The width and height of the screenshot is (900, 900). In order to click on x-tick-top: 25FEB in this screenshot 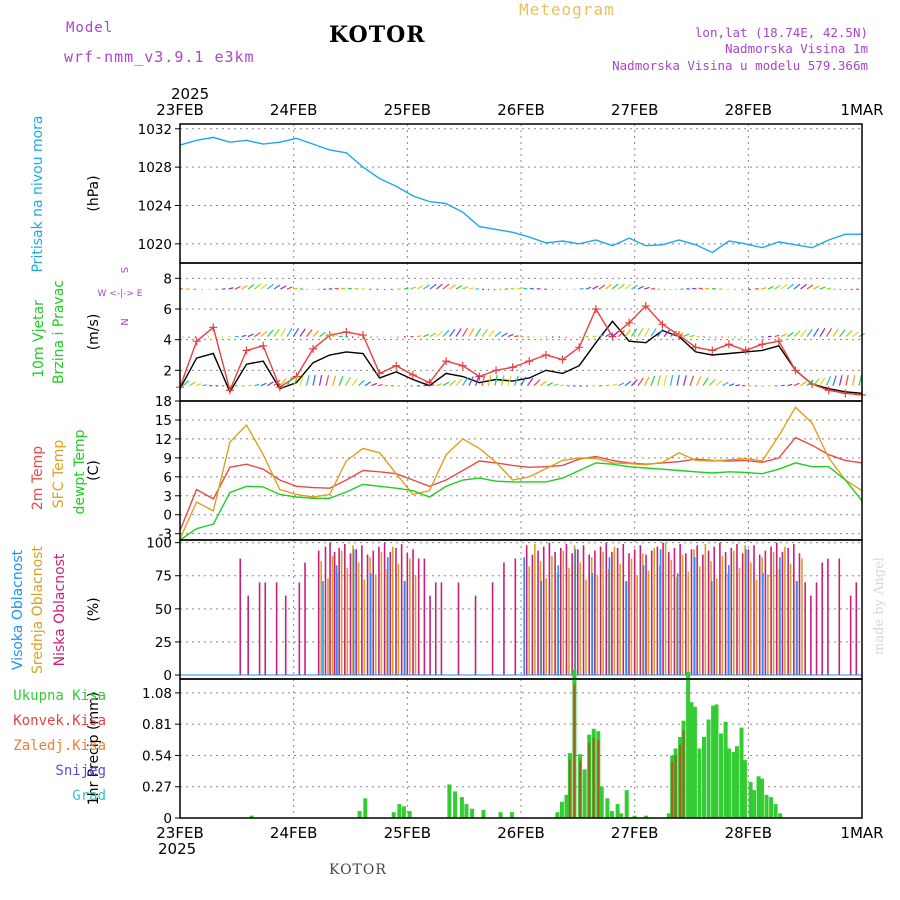, I will do `click(407, 110)`.